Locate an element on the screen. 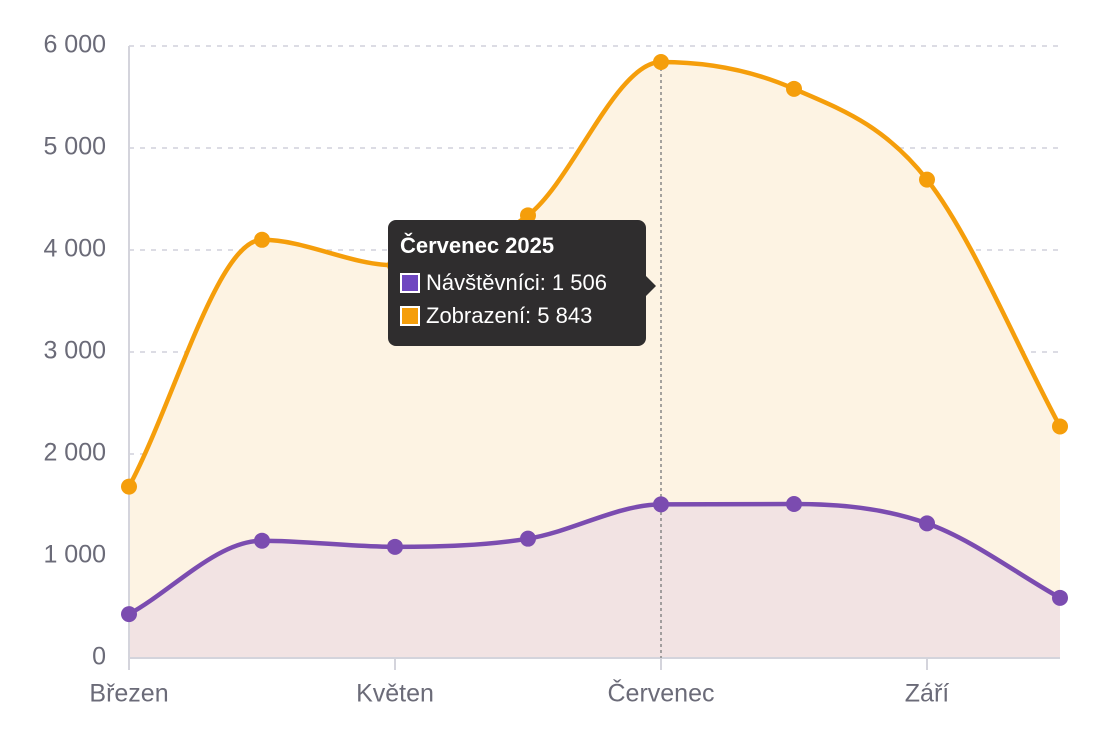 This screenshot has height=744, width=1094. views-swatch is located at coordinates (410, 315).